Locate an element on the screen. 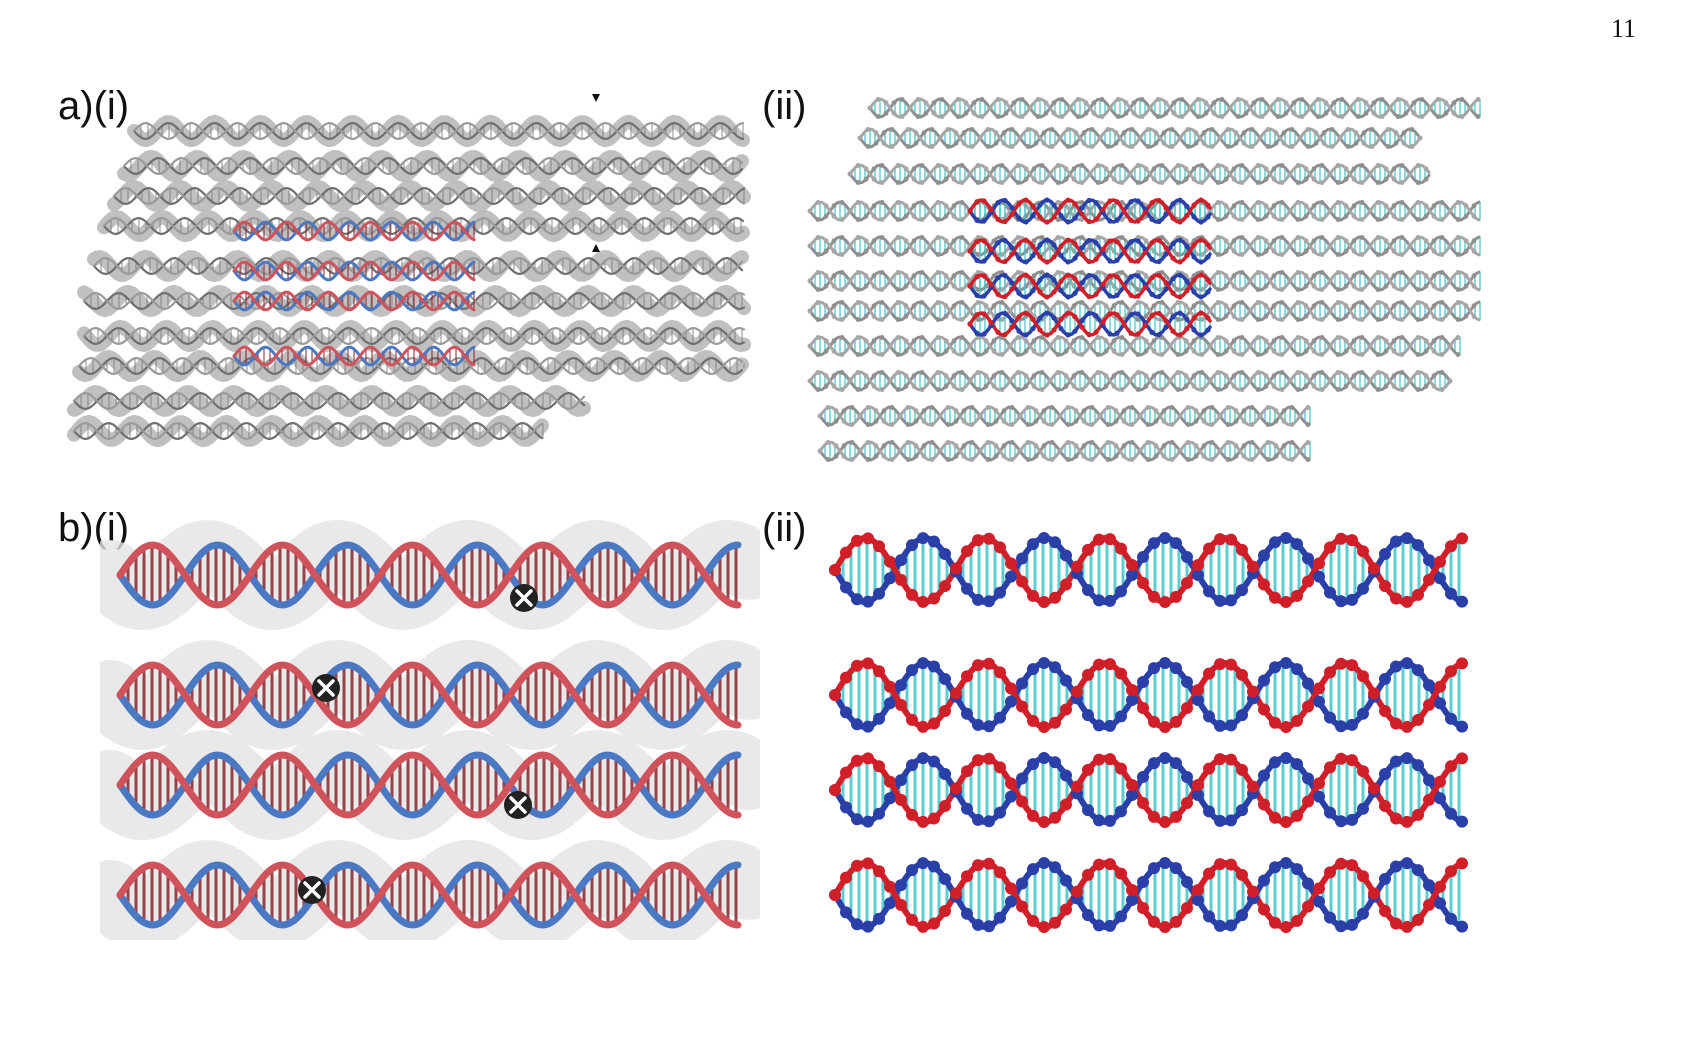  panel-label-a-ii: (ii) is located at coordinates (784, 106).